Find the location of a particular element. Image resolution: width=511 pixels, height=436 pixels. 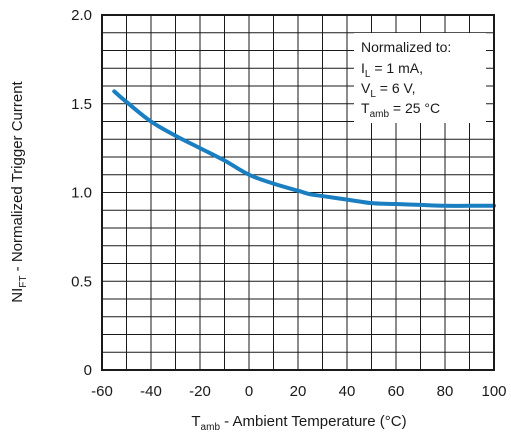

x-tick-label: -20 is located at coordinates (200, 391).